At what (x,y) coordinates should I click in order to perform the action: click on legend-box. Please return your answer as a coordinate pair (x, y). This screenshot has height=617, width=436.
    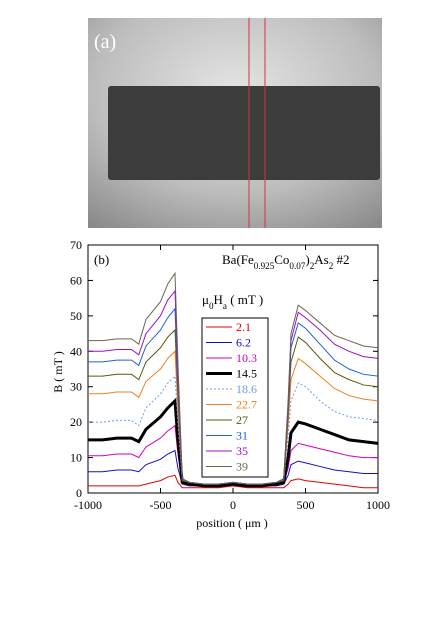
    Looking at the image, I should click on (235, 397).